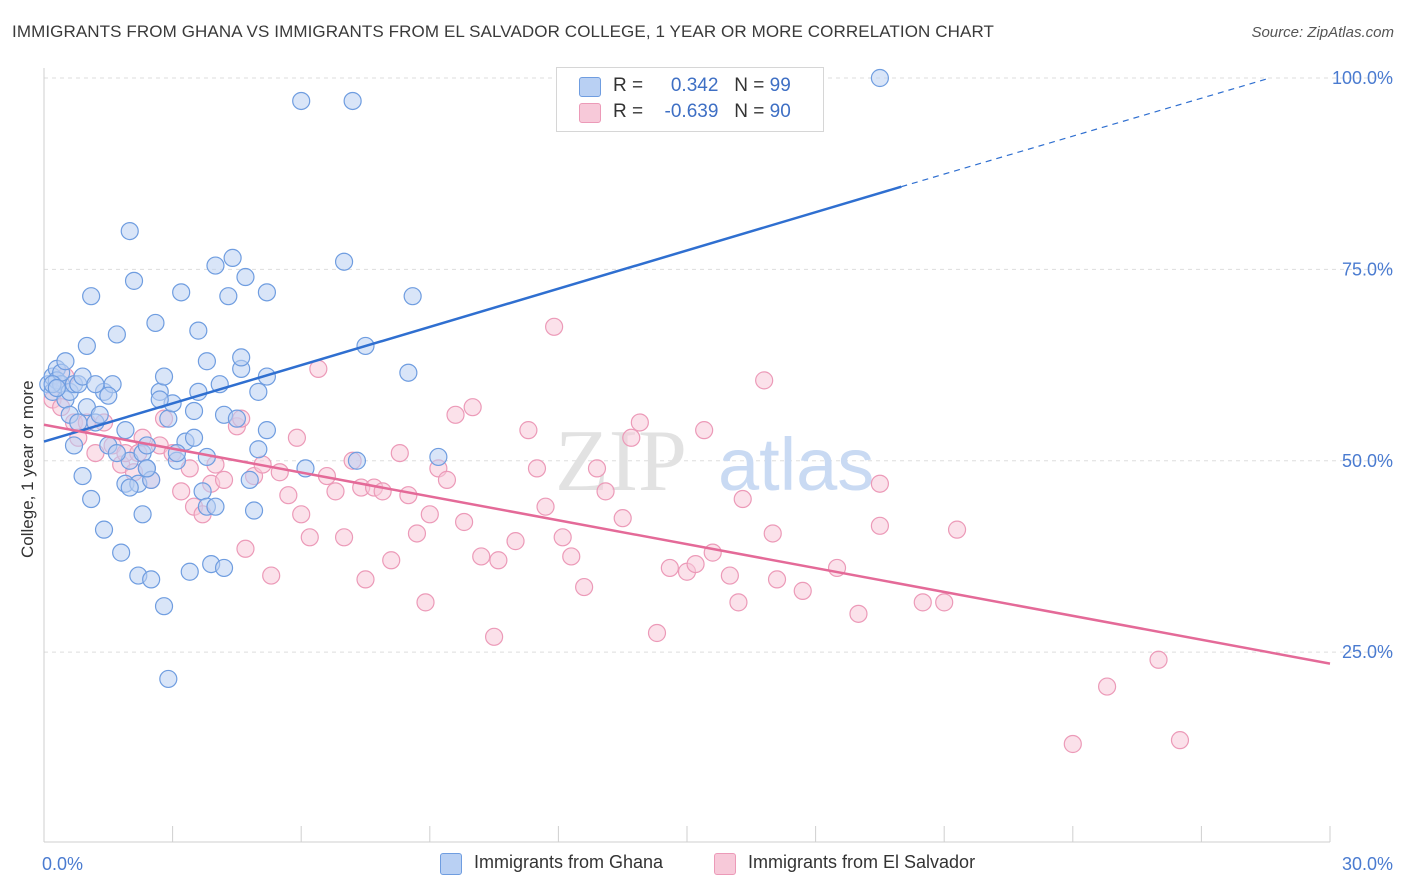  What do you see at coordinates (621, 461) in the screenshot?
I see `watermark-zip: ZIP` at bounding box center [621, 461].